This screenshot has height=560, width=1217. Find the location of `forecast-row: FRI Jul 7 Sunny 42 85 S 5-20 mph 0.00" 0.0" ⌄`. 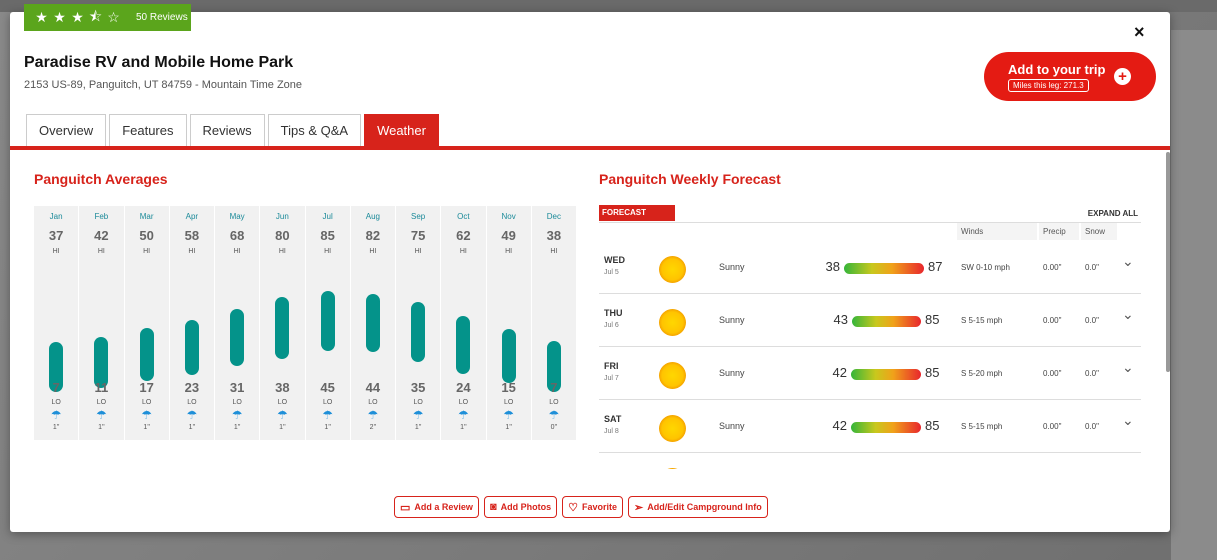

forecast-row: FRI Jul 7 Sunny 42 85 S 5-20 mph 0.00" 0.0" ⌄ is located at coordinates (870, 373).